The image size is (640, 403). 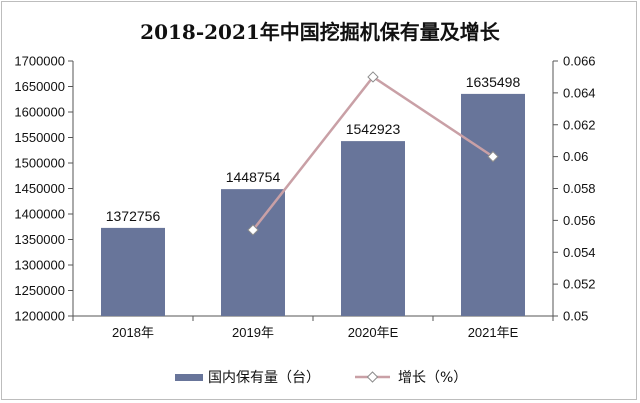 I want to click on chart-title: 2018-2021年中国挖掘机保有量及增长, so click(x=320, y=32).